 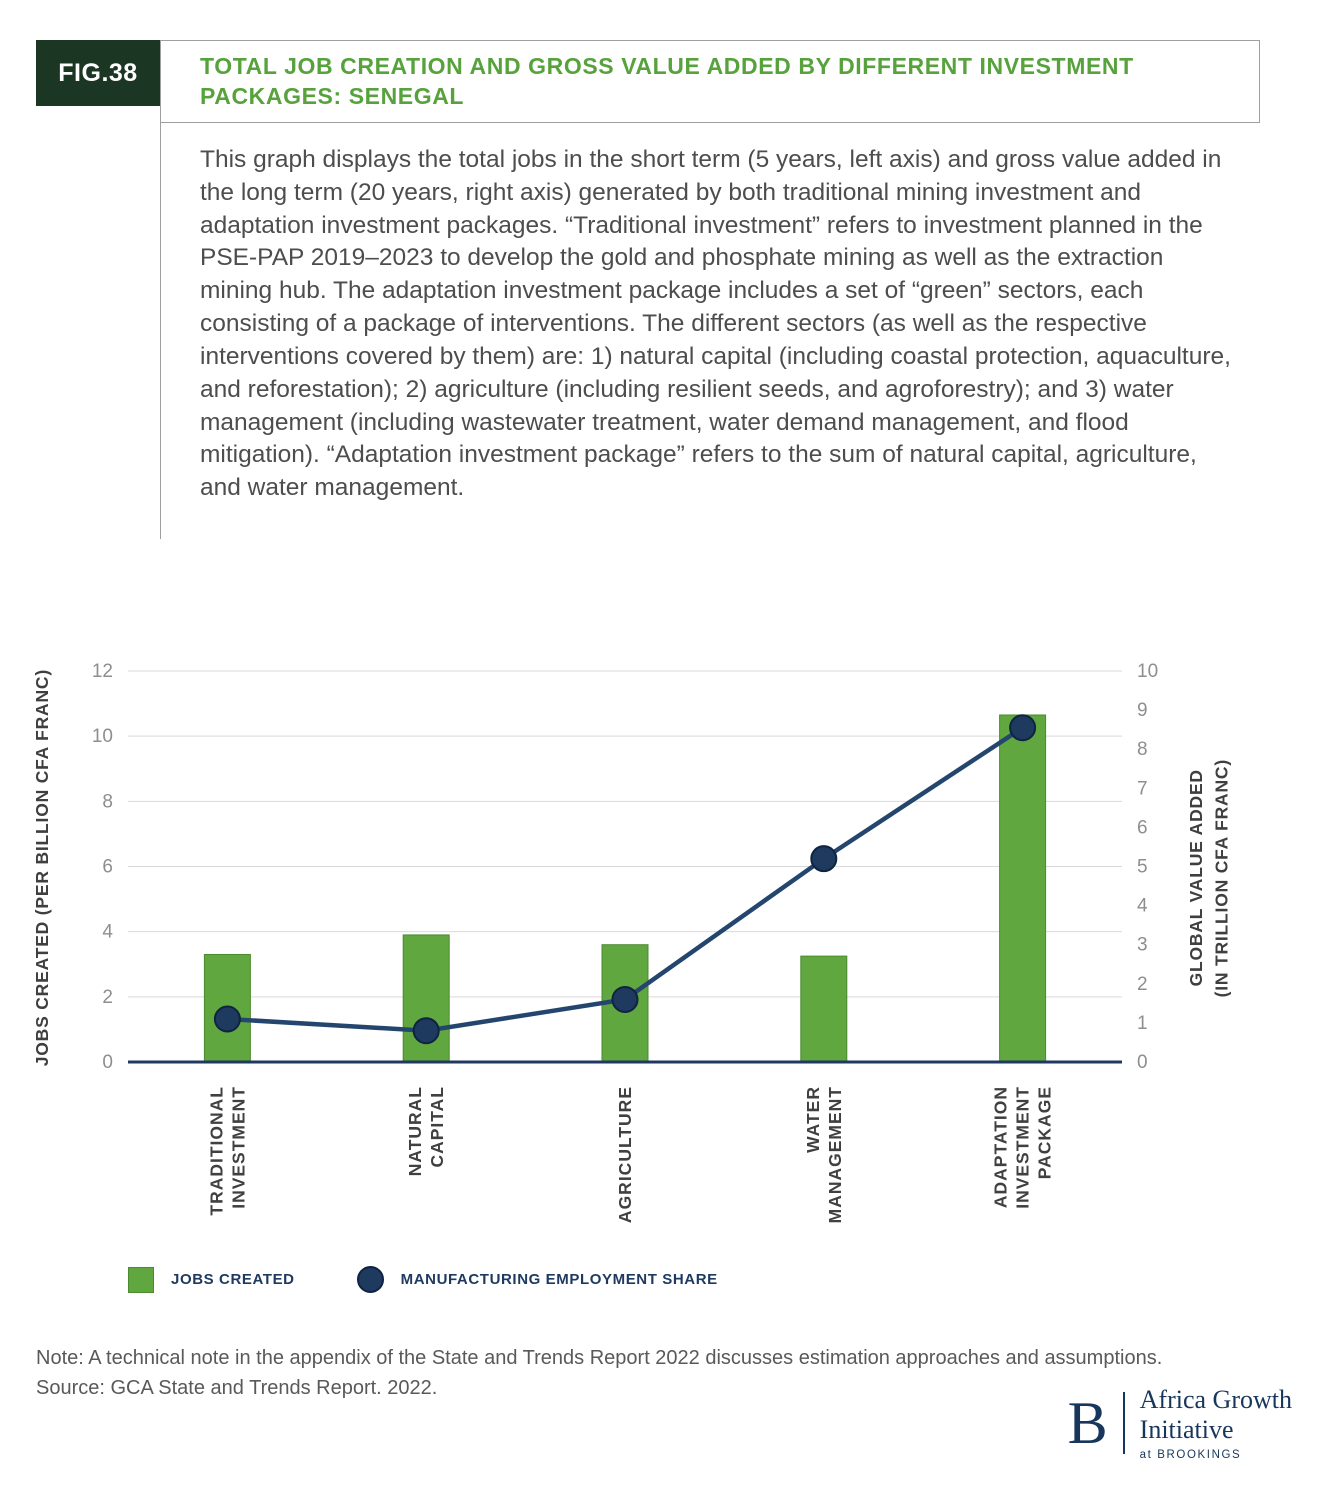 I want to click on right-tick-label: 8, so click(x=1142, y=749).